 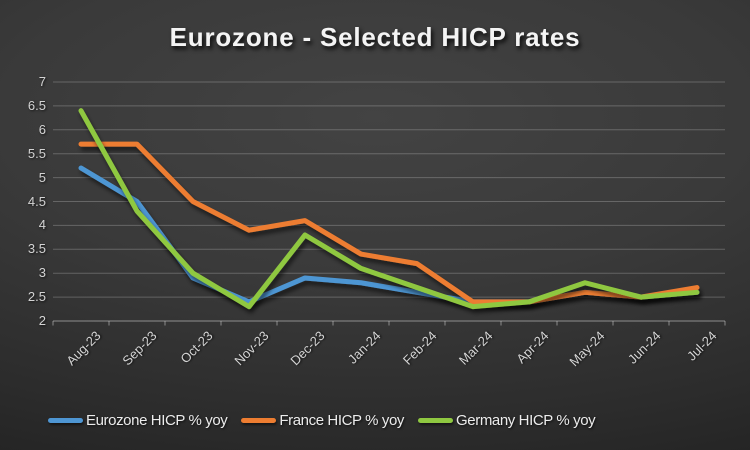 What do you see at coordinates (259, 420) in the screenshot?
I see `france-line-swatch-icon` at bounding box center [259, 420].